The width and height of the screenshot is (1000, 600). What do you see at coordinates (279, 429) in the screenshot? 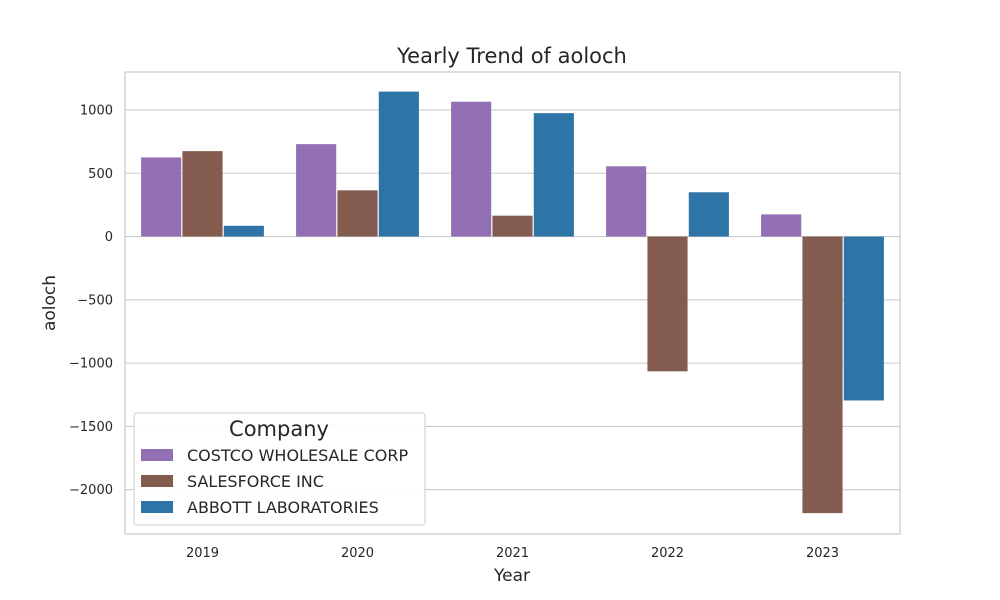
I see `legend-title: Company` at bounding box center [279, 429].